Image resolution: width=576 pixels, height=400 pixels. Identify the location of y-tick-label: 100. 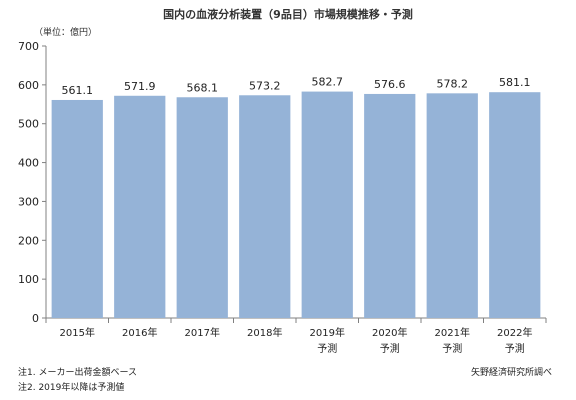
(28, 279).